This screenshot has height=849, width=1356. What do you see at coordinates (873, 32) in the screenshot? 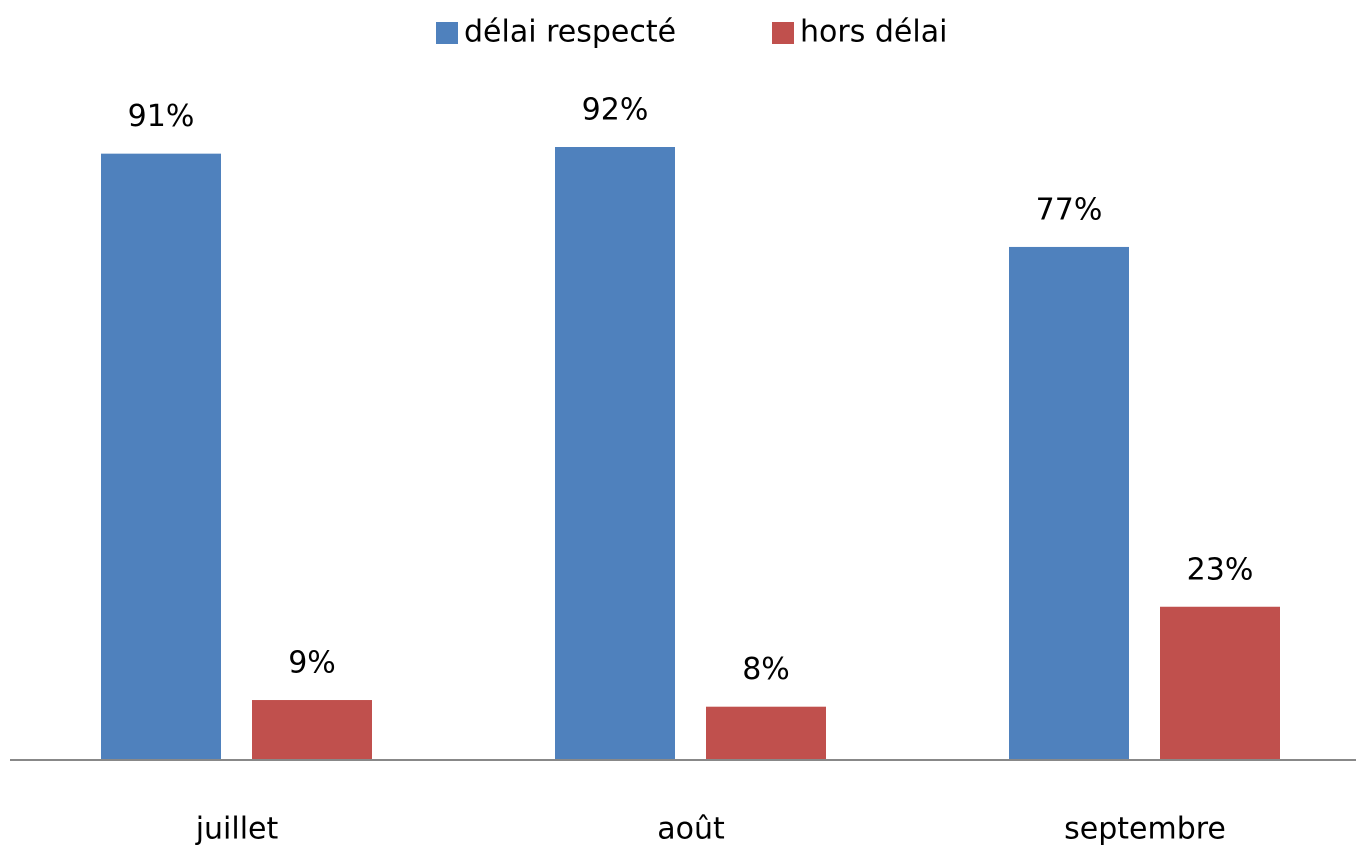
I see `legend-label: hors délai` at bounding box center [873, 32].